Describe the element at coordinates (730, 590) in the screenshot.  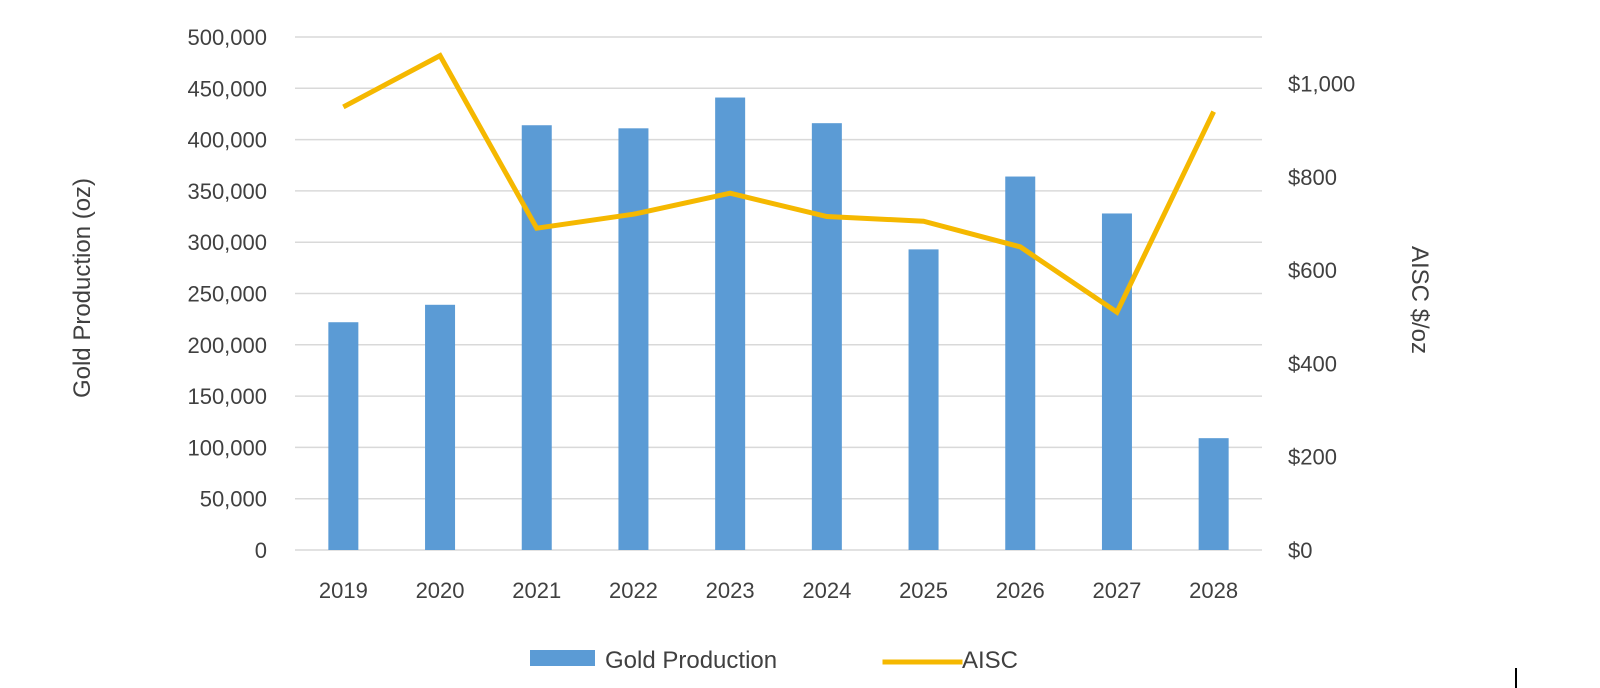
I see `x-tick-label: 2023` at that location.